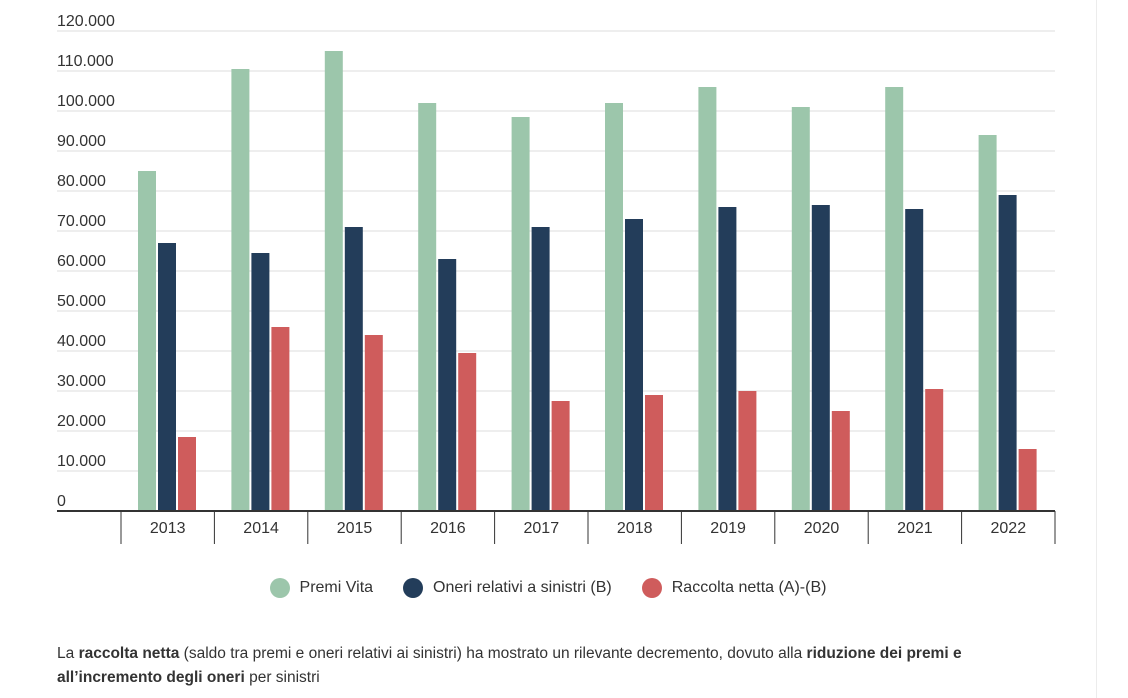 The image size is (1128, 698). Describe the element at coordinates (81, 461) in the screenshot. I see `y-tick-label: 10.000` at that location.